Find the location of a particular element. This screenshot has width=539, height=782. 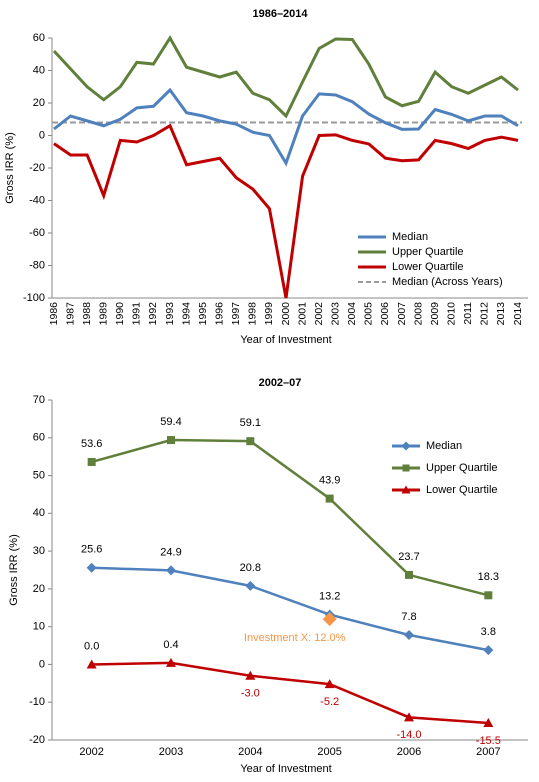

data-label: -3.0 is located at coordinates (250, 694).